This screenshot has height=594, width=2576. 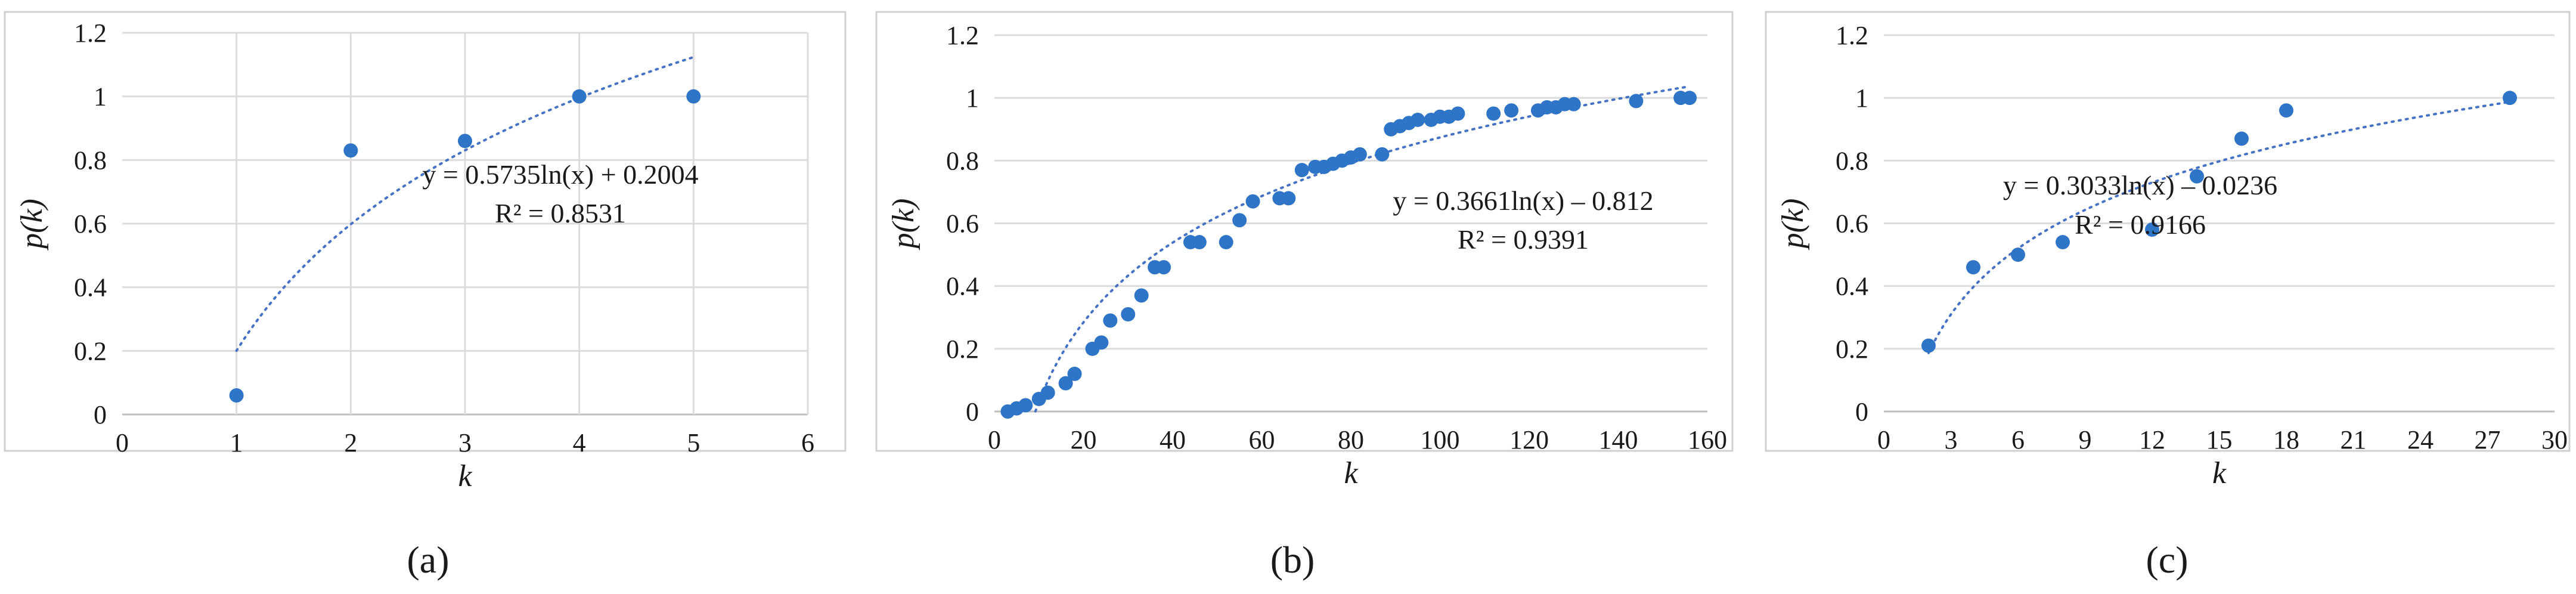 I want to click on trendline-equation: y = 0.3033ln(x) – 0.0236, so click(x=2140, y=185).